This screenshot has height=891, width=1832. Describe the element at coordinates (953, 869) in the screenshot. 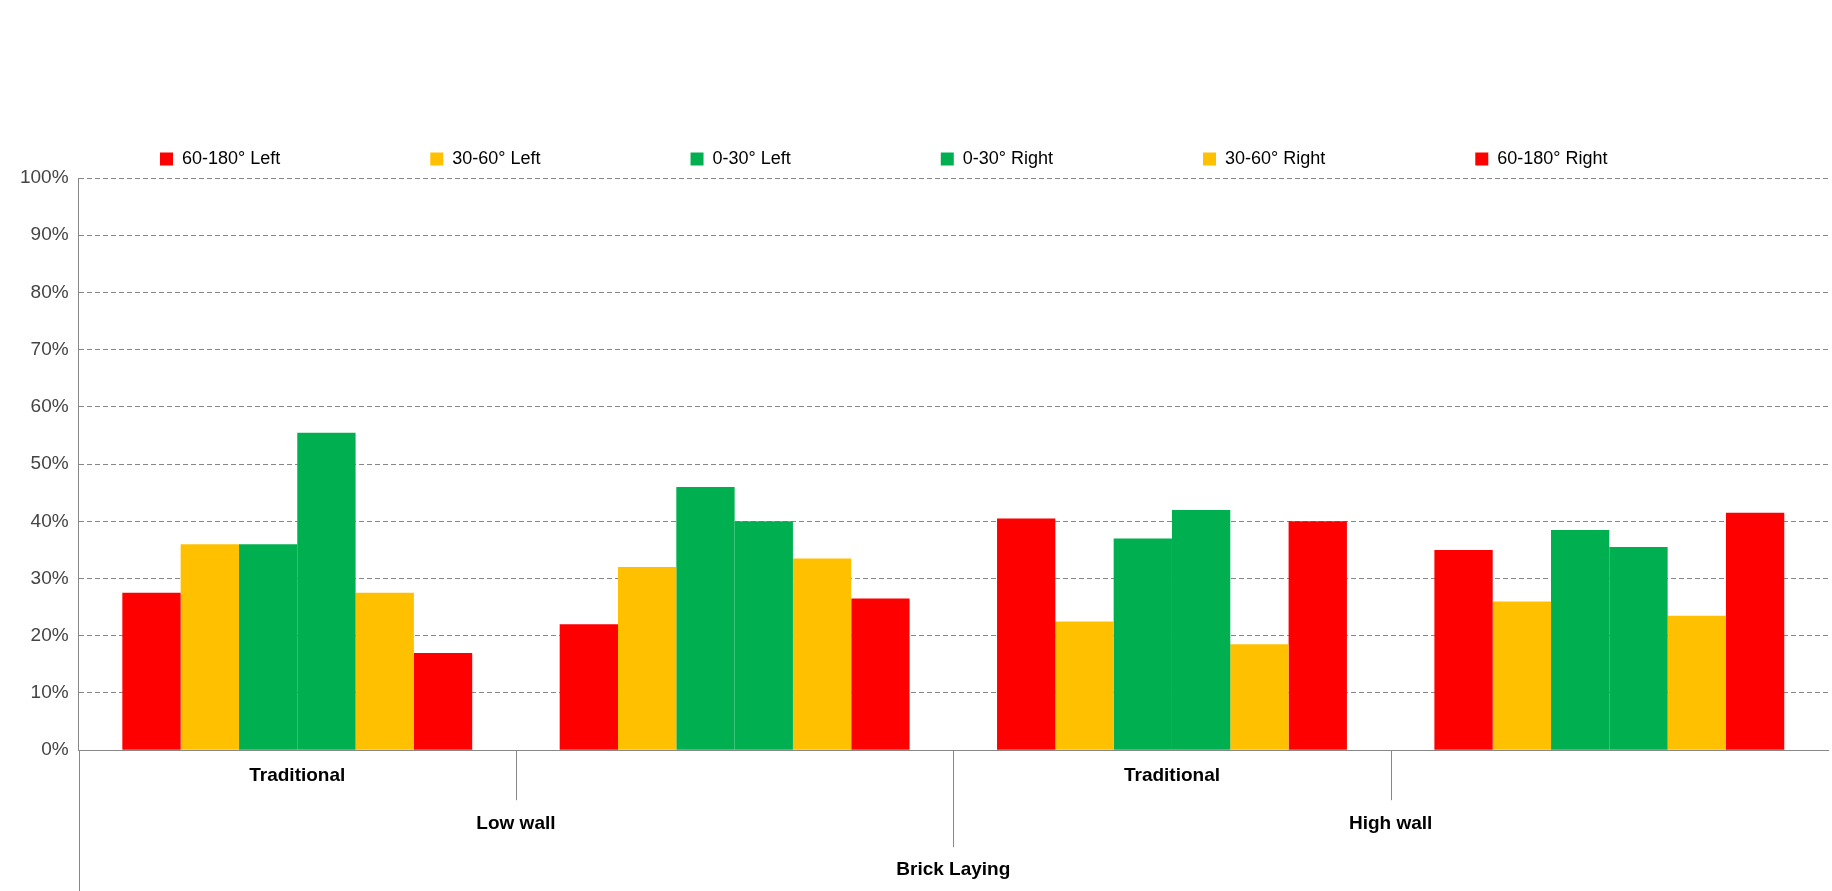

I see `x-axis-title: Brick Laying` at that location.